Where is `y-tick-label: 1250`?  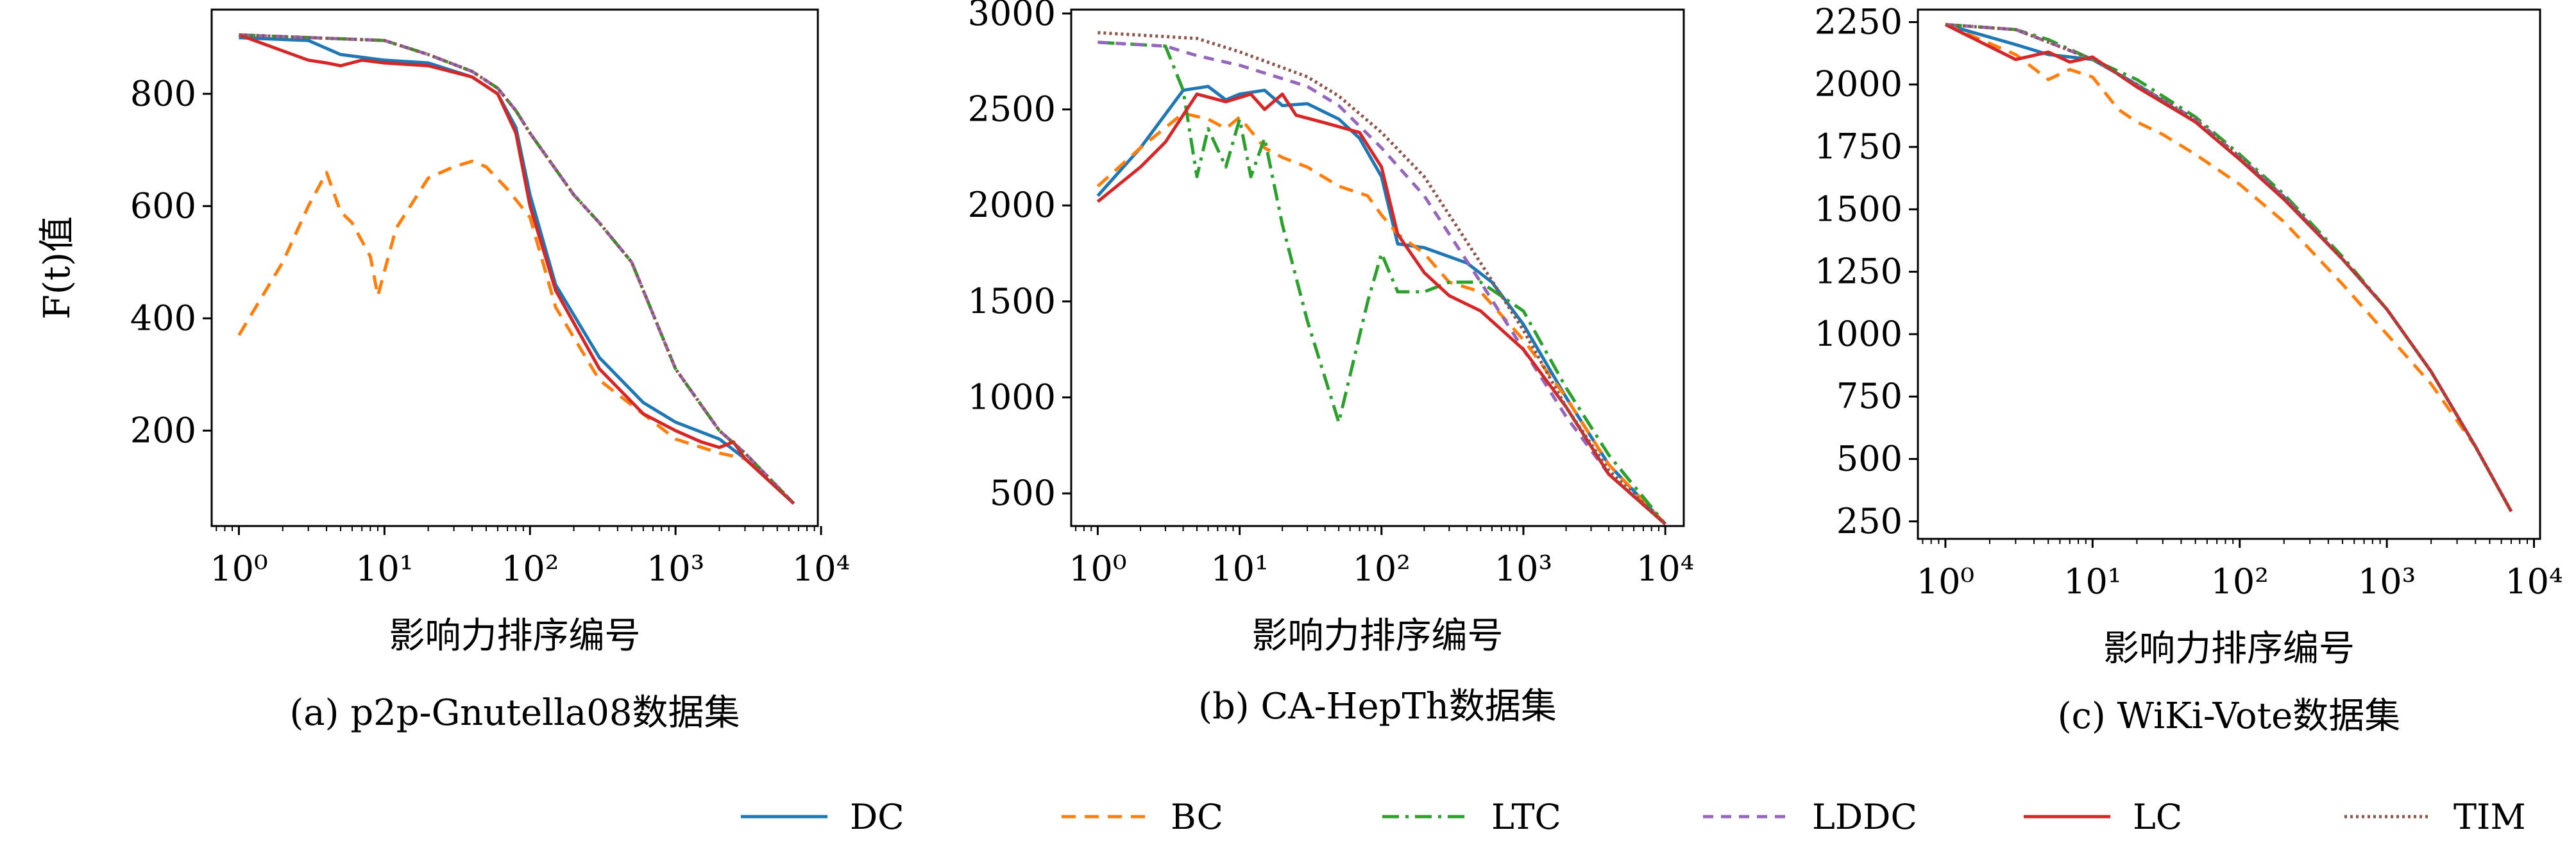
y-tick-label: 1250 is located at coordinates (1858, 271).